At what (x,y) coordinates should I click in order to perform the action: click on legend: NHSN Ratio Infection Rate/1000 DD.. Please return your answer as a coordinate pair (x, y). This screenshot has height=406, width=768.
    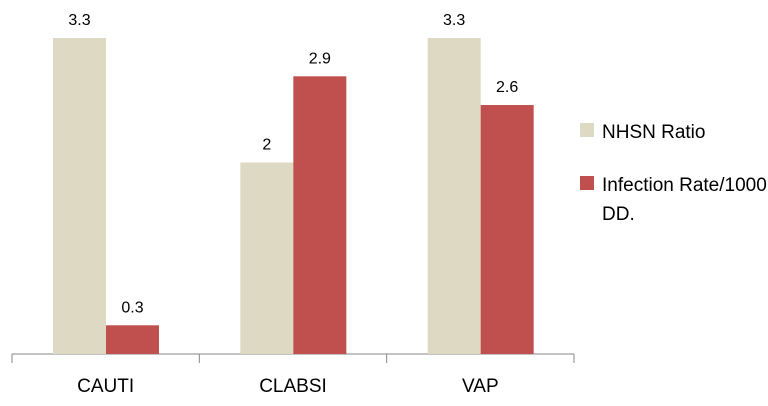
    Looking at the image, I should click on (674, 185).